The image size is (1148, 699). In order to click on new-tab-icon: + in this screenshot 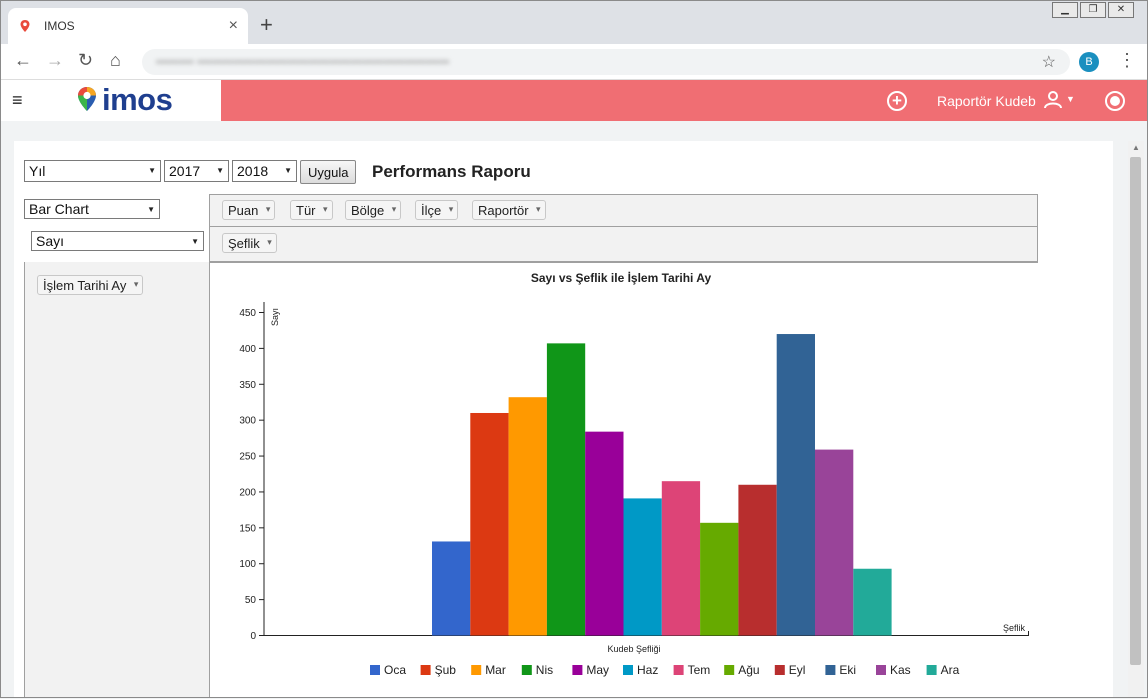, I will do `click(266, 24)`.